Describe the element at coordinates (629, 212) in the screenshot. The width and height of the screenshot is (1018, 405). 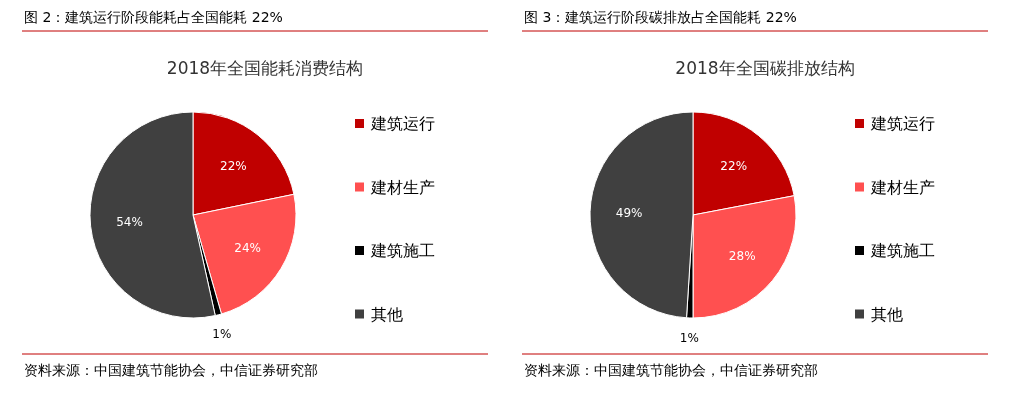
I see `data-label: 49%` at that location.